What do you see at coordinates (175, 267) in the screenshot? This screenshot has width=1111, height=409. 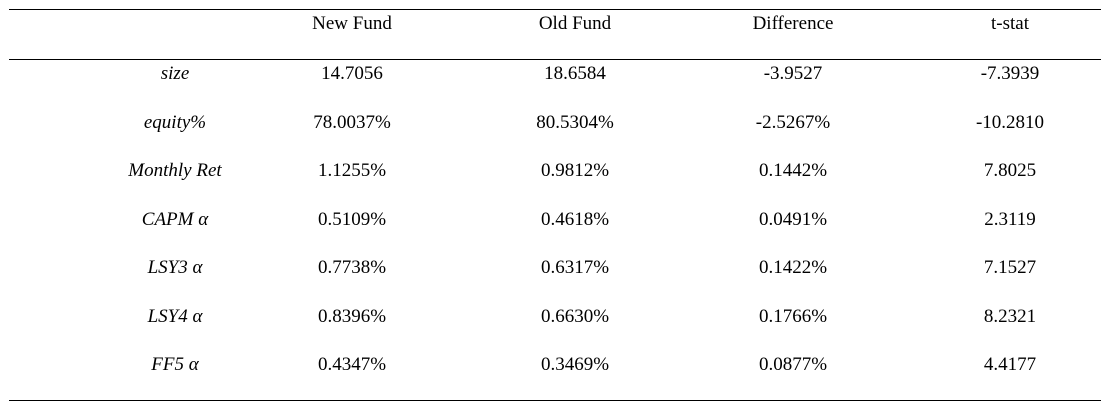 I see `row-label: LSY3 α` at bounding box center [175, 267].